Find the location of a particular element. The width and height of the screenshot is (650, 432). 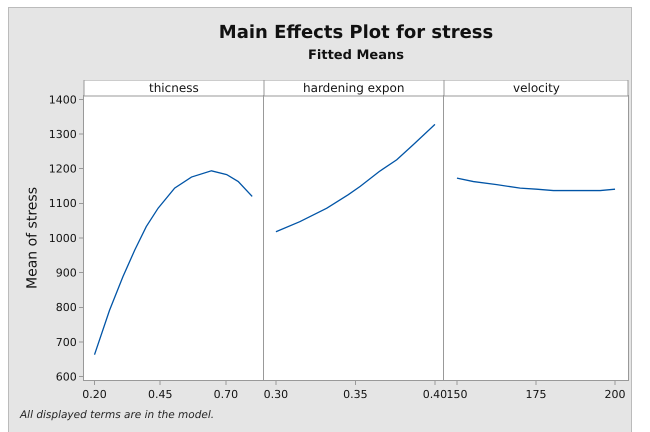

x-tick-label: 0.30 is located at coordinates (276, 395).